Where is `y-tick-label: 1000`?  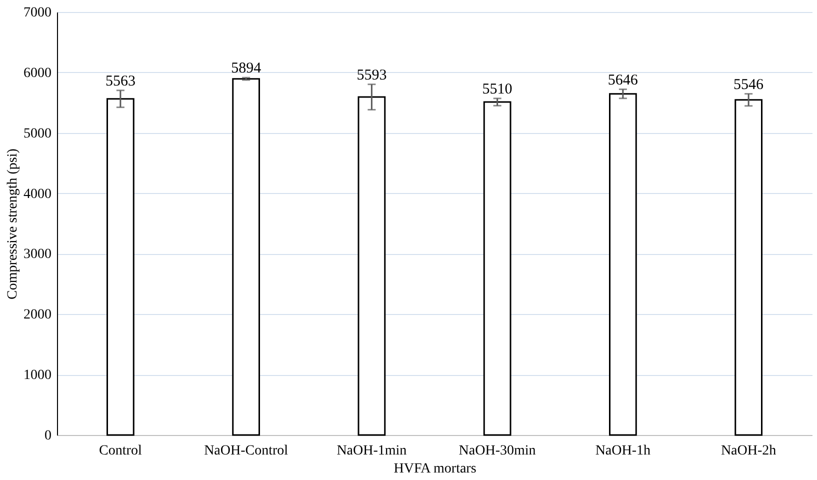 y-tick-label: 1000 is located at coordinates (38, 376).